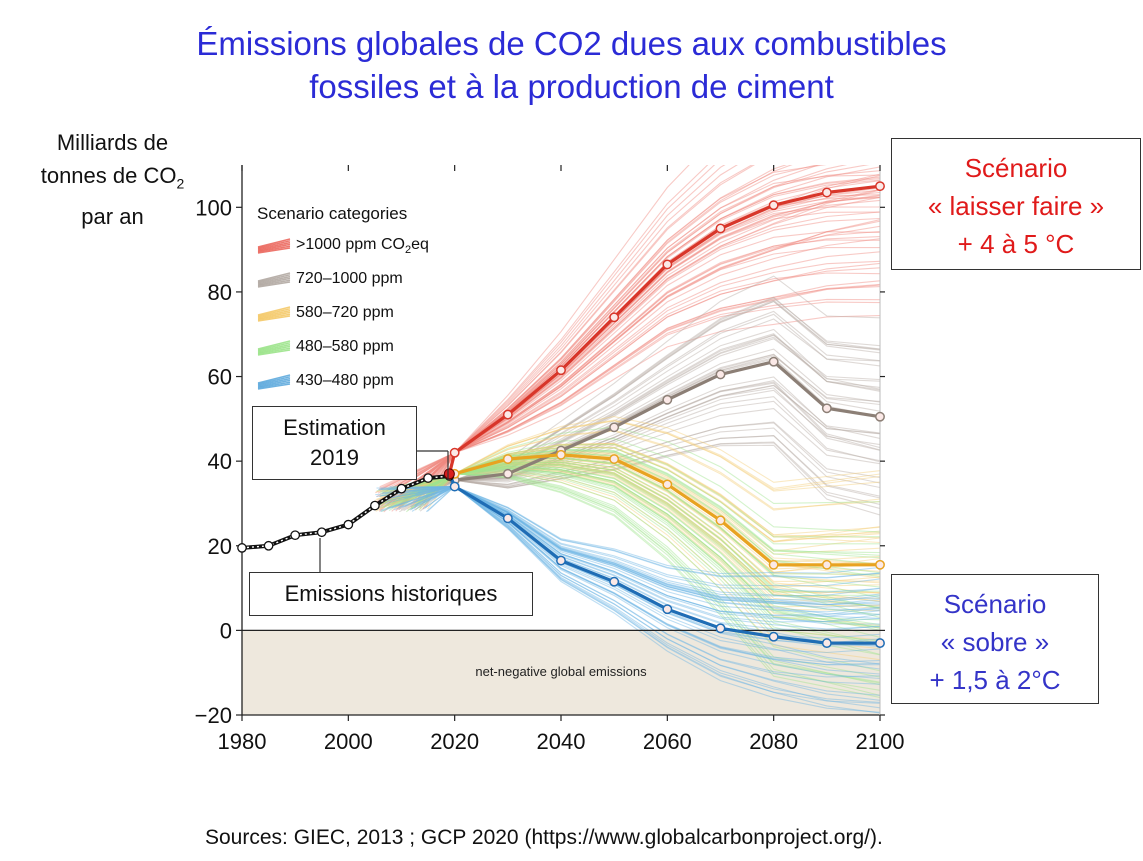 The image size is (1143, 861). I want to click on legend-label: 430–480 ppm, so click(345, 380).